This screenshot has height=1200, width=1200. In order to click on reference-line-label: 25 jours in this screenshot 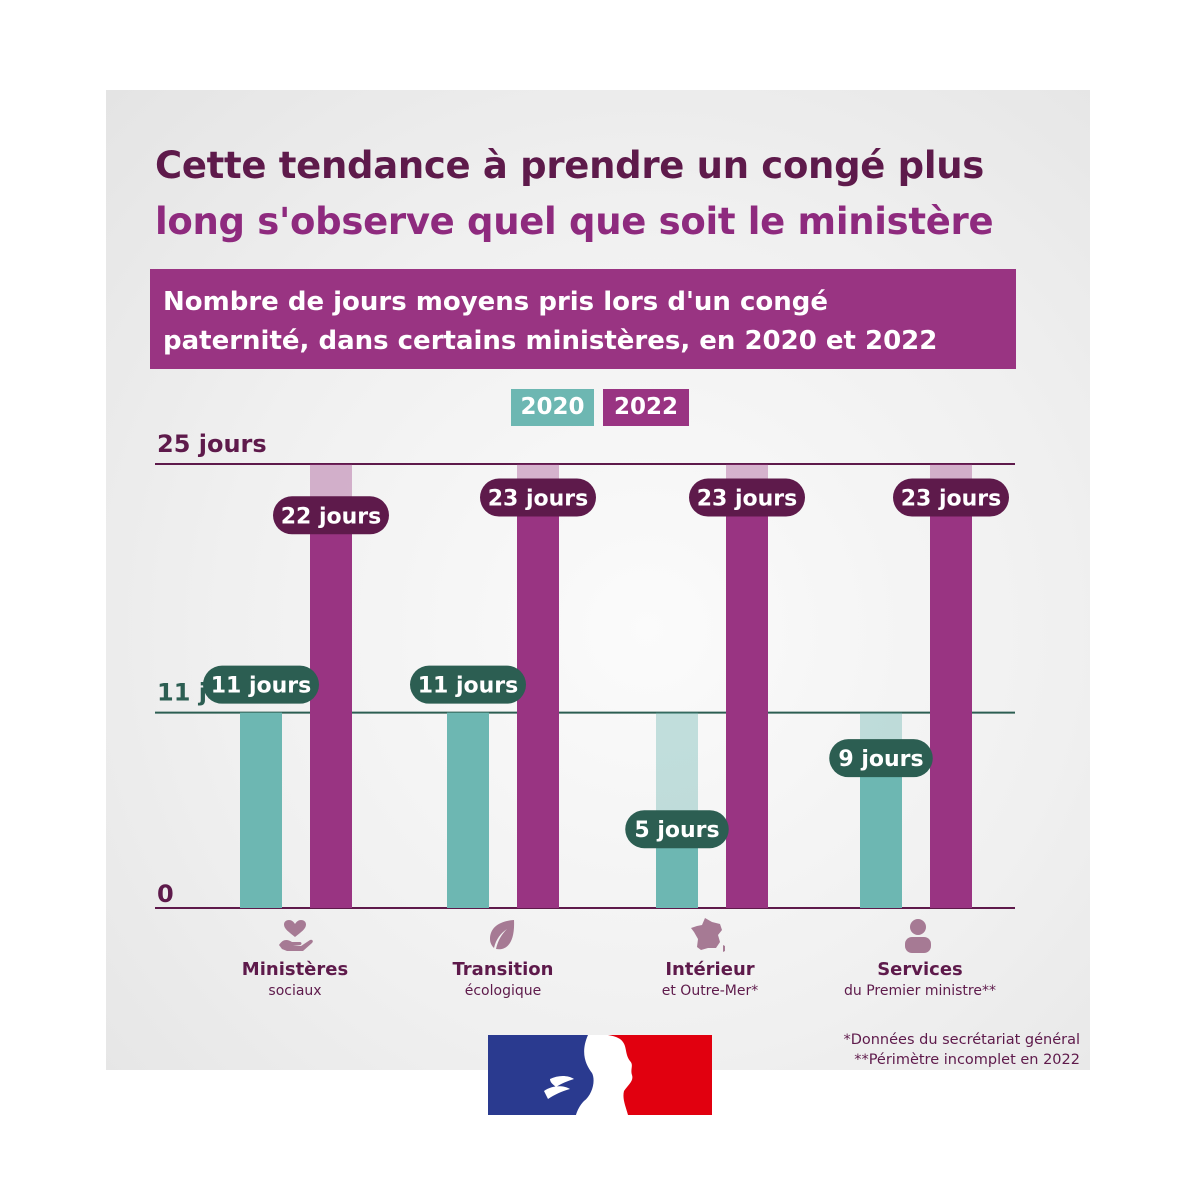, I will do `click(212, 444)`.